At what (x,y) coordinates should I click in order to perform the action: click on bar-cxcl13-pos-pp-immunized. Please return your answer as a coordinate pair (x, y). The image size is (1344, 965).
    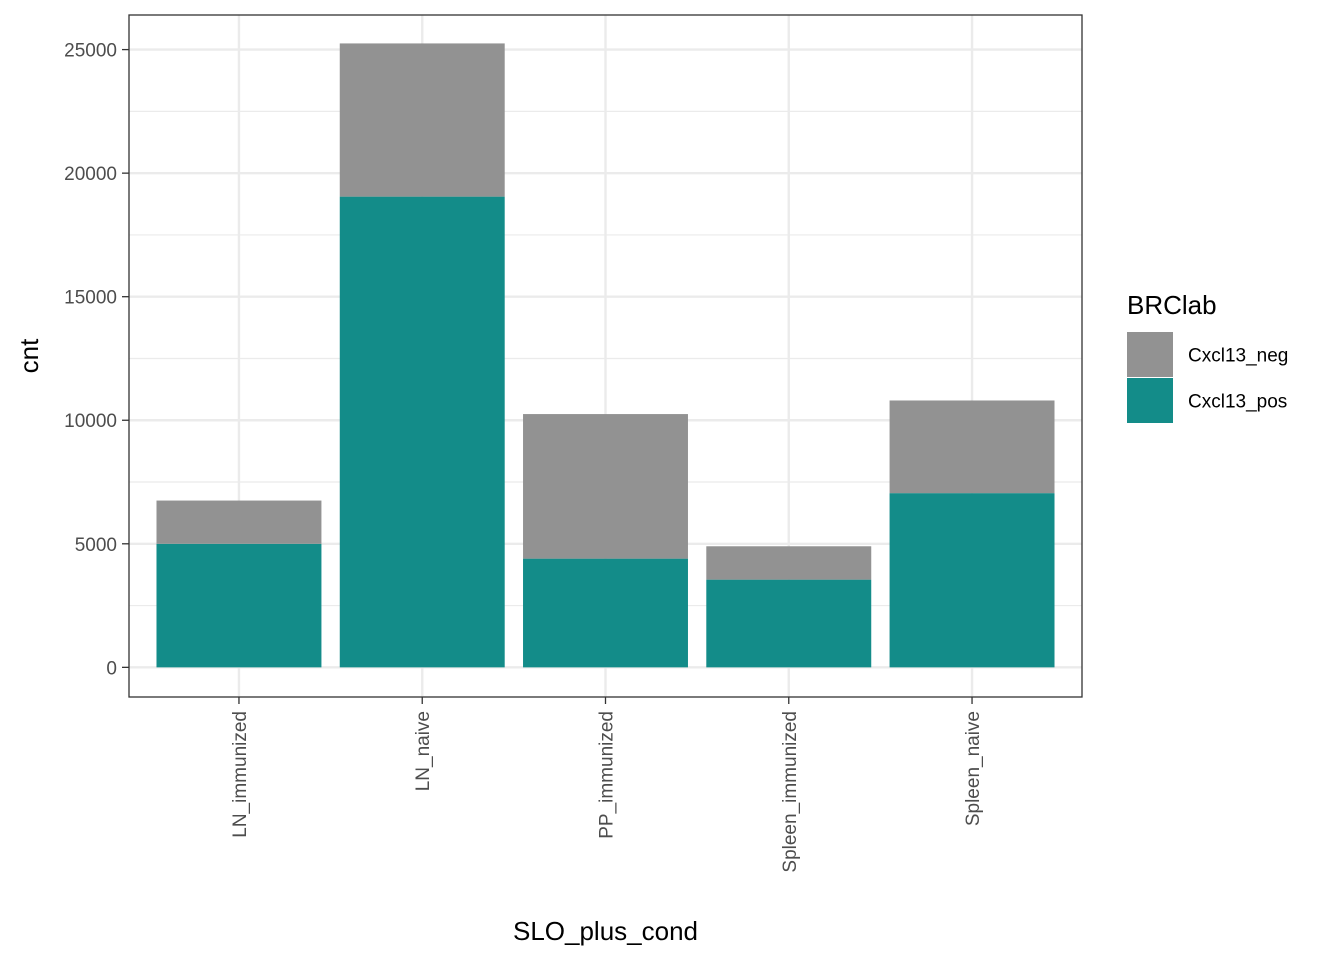
    Looking at the image, I should click on (605, 613).